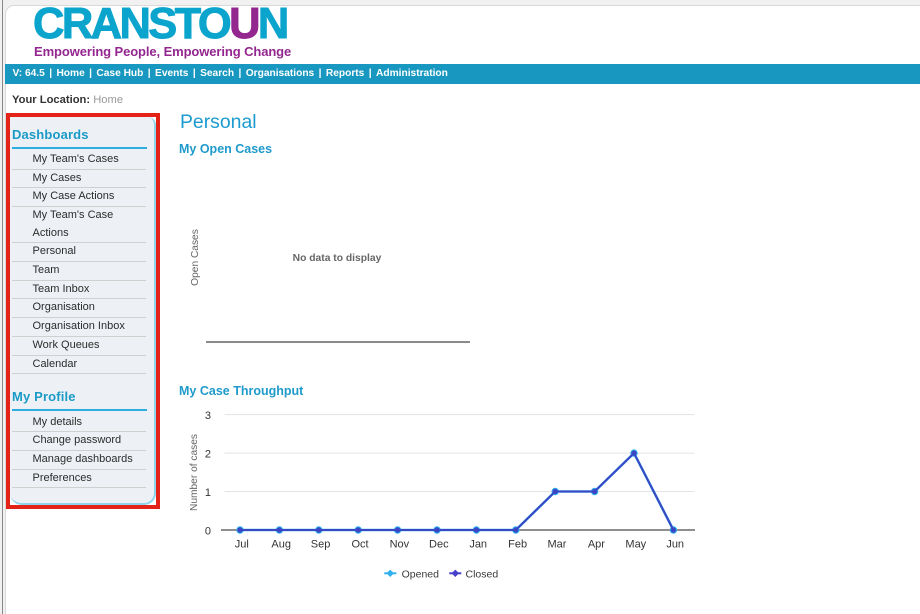 This screenshot has width=920, height=614. Describe the element at coordinates (337, 258) in the screenshot. I see `svg-text: No data to display` at that location.